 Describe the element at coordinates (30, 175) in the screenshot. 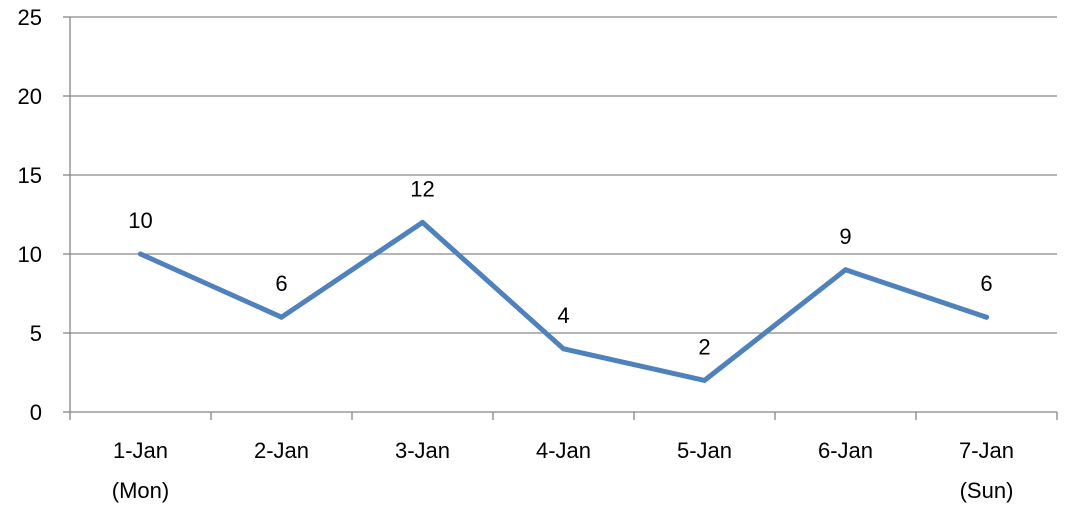

I see `y-tick-label-15: 15` at that location.